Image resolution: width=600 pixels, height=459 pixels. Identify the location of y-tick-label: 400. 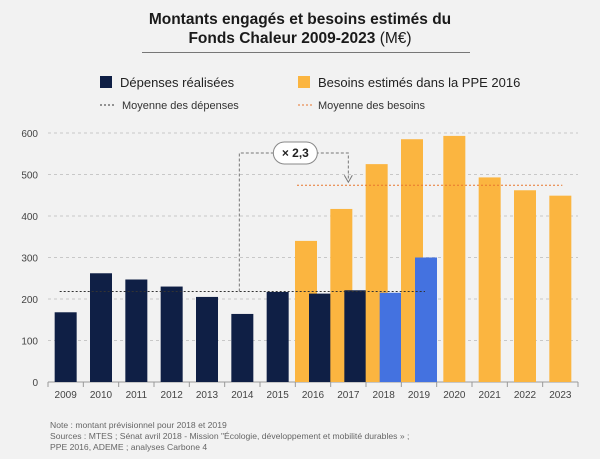
(29, 217).